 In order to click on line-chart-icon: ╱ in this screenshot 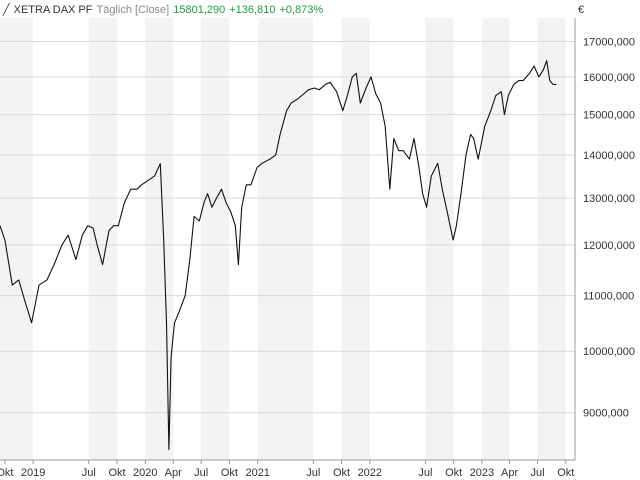, I will do `click(6, 10)`.